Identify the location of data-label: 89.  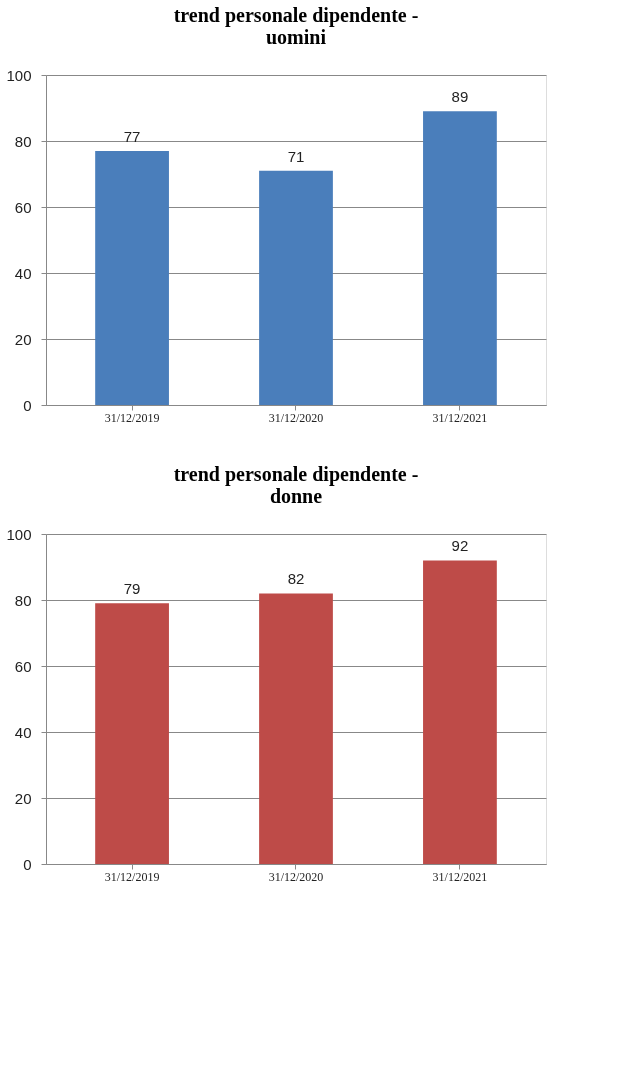
(460, 97).